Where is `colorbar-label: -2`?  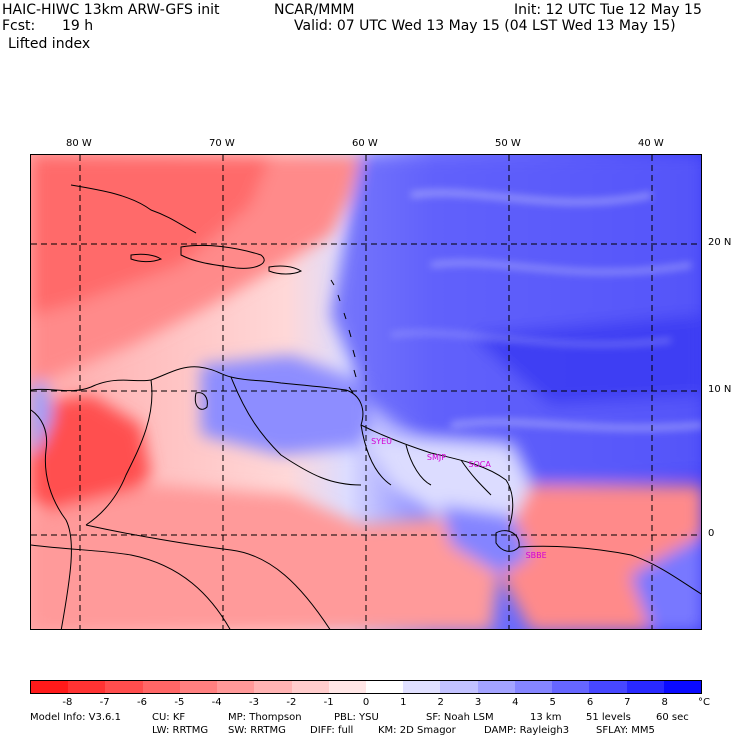 colorbar-label: -2 is located at coordinates (291, 702).